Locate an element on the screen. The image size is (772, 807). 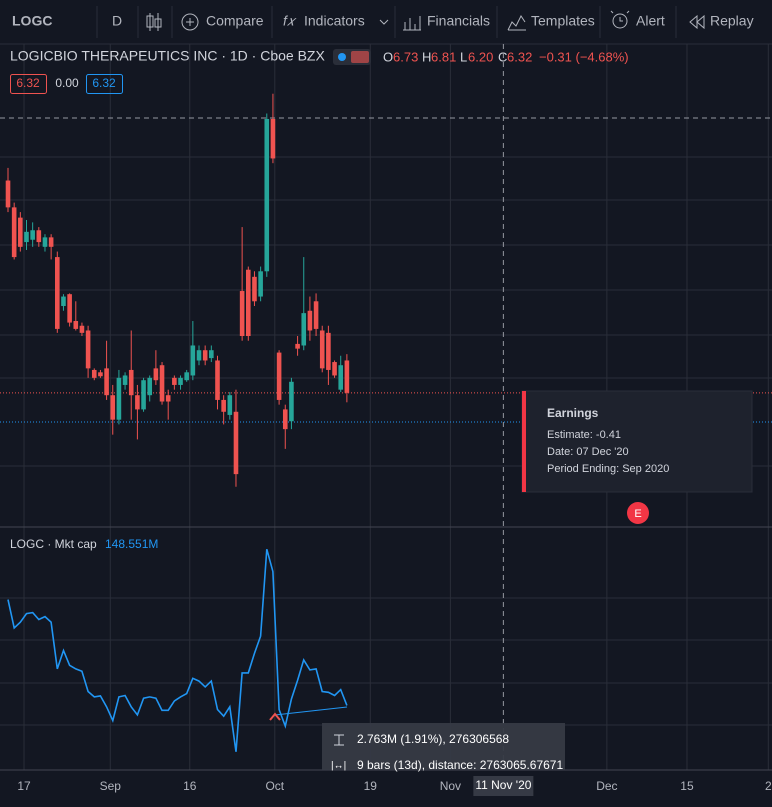
open-label: O is located at coordinates (388, 56).